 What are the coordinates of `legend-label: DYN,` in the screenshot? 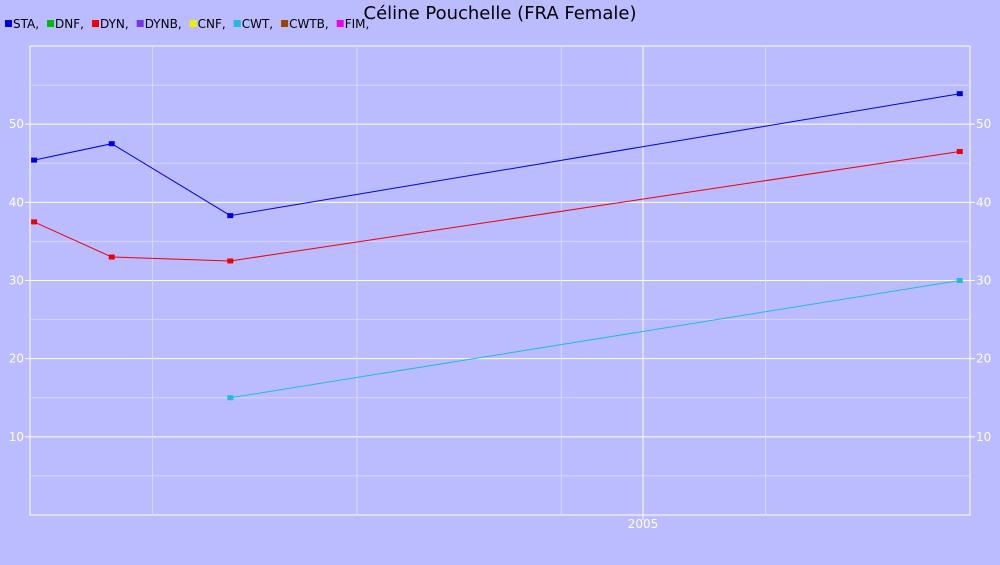 It's located at (114, 24).